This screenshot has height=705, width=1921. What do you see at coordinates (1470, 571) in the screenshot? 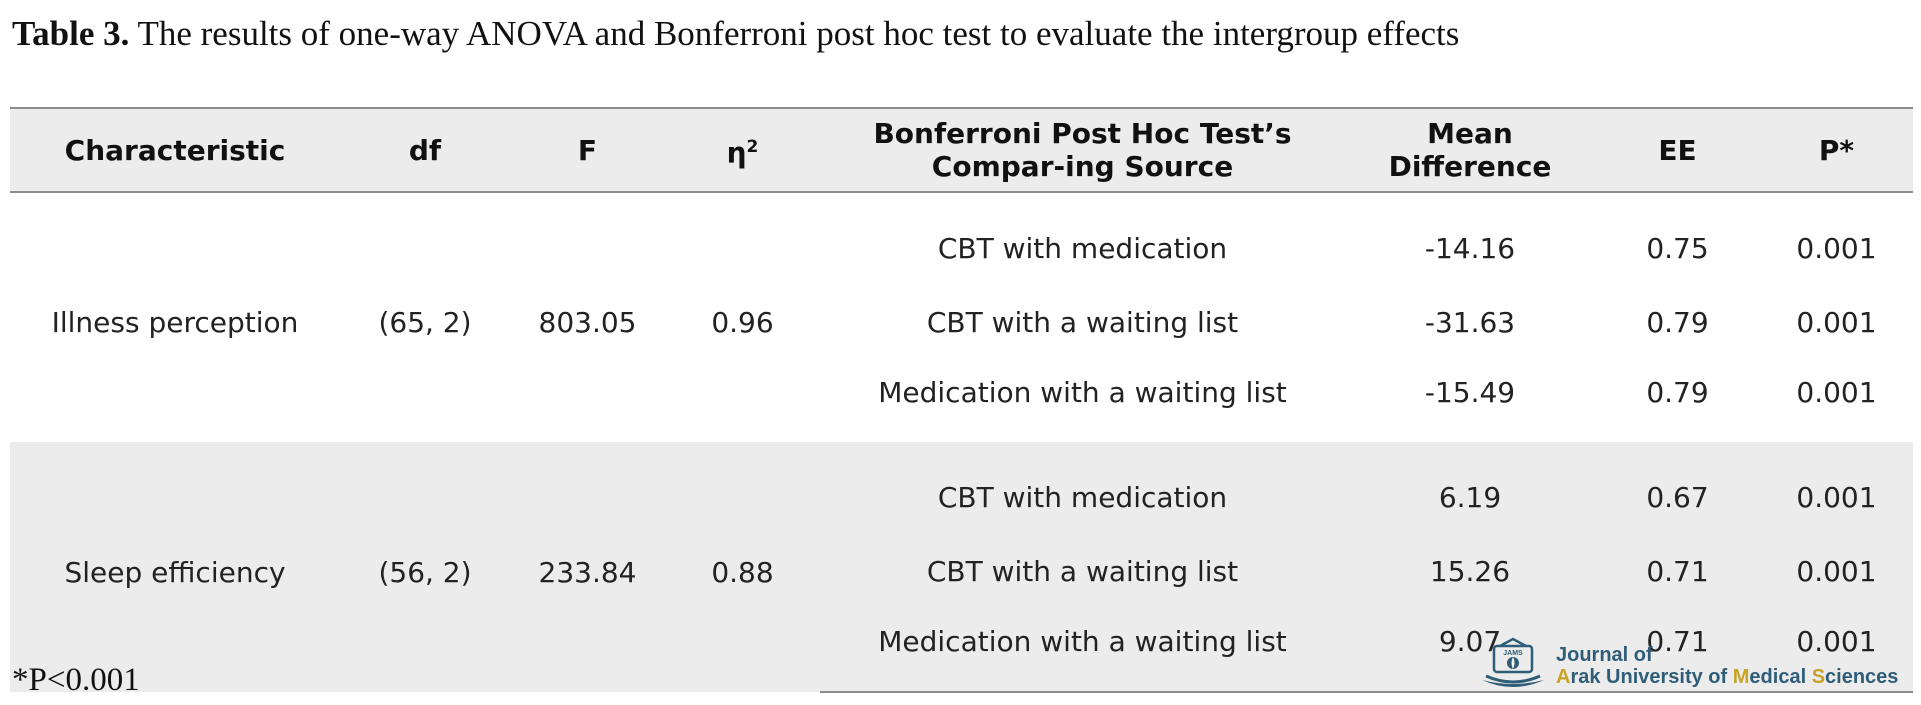
I see `mean-difference-cell: 15.26` at bounding box center [1470, 571].